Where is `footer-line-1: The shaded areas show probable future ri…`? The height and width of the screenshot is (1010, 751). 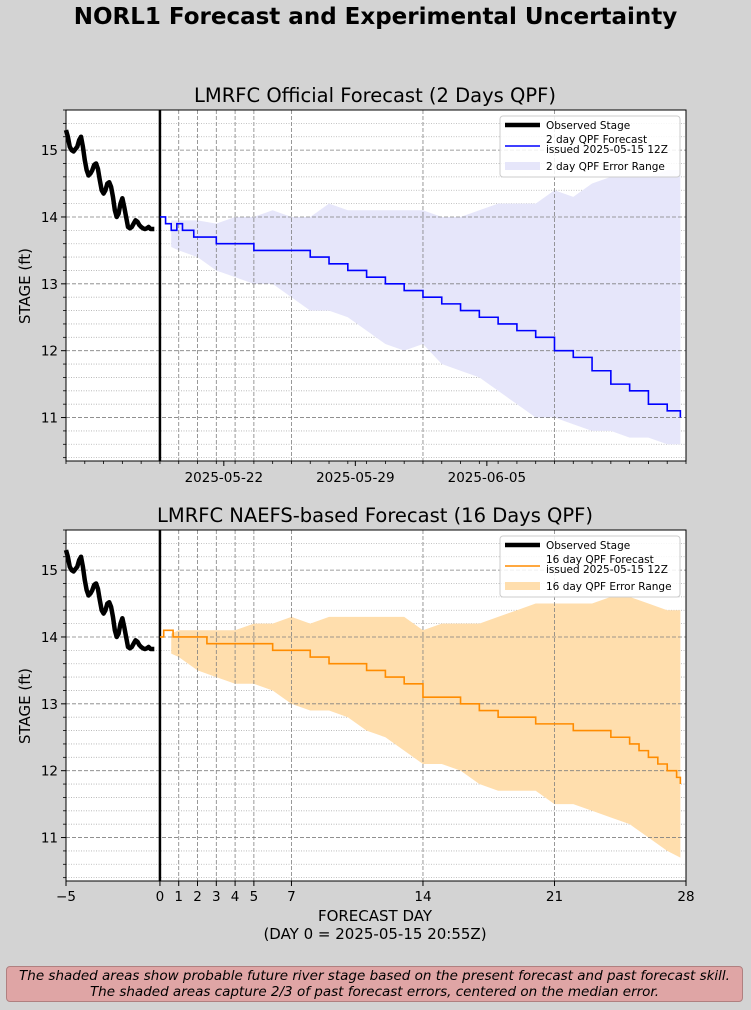
footer-line-1: The shaded areas show probable future ri… is located at coordinates (374, 976).